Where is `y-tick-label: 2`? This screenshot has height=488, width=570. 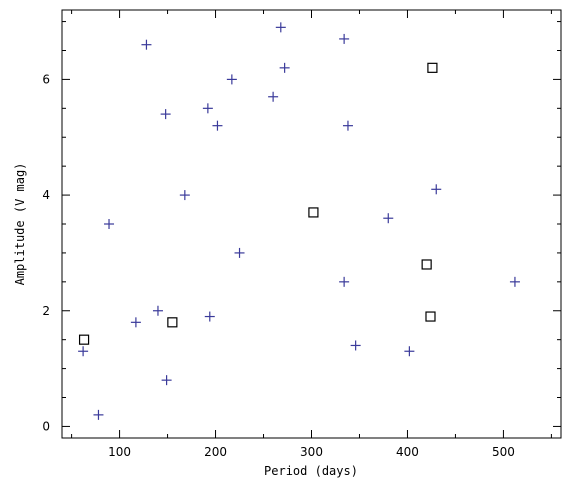
y-tick-label: 2 is located at coordinates (46, 311).